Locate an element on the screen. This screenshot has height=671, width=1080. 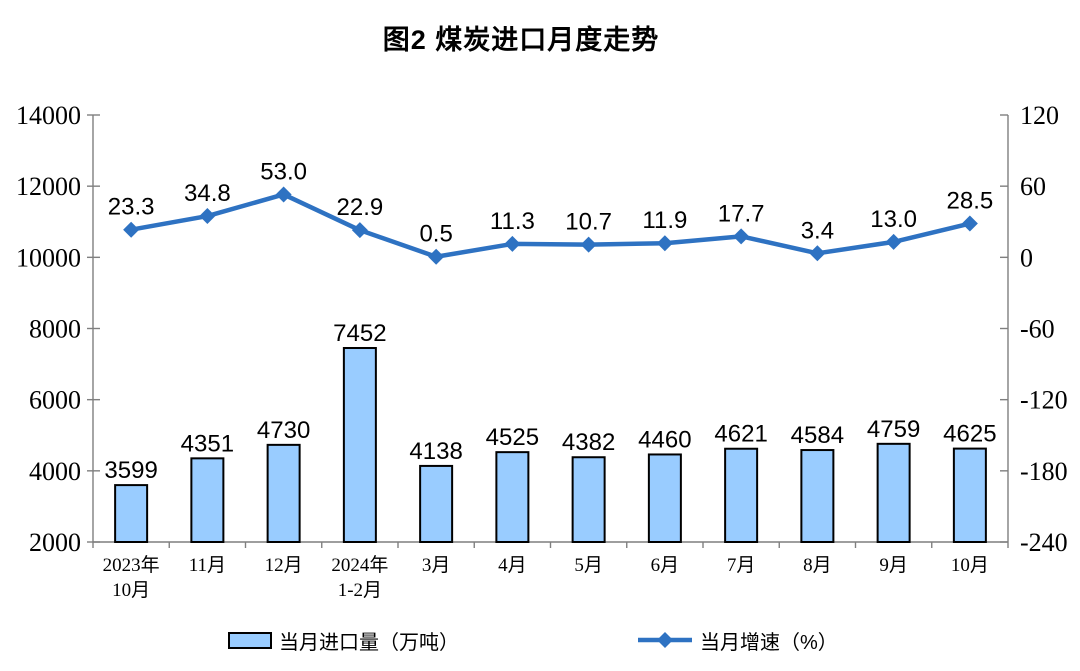
x-axis-category-label: 12月 is located at coordinates (284, 565).